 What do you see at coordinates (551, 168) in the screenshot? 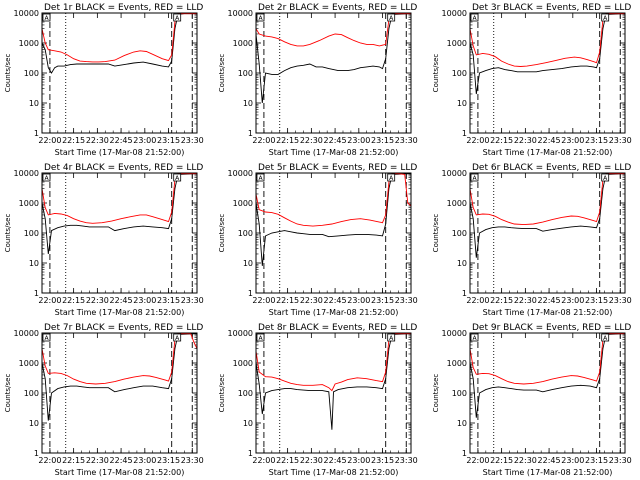
I see `chart-title: Det 6r BLACK = Events, RED = LLD` at bounding box center [551, 168].